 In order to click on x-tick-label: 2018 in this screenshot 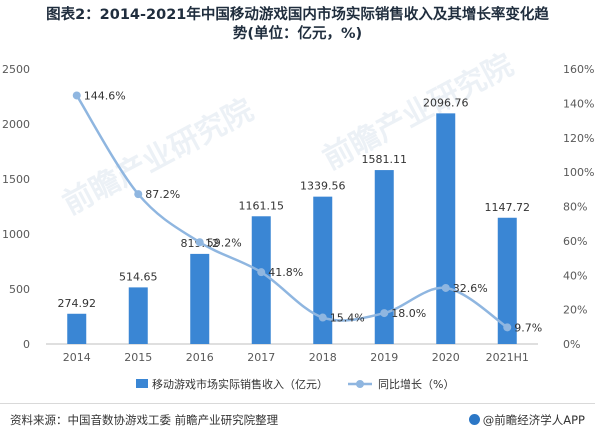, I will do `click(323, 357)`.